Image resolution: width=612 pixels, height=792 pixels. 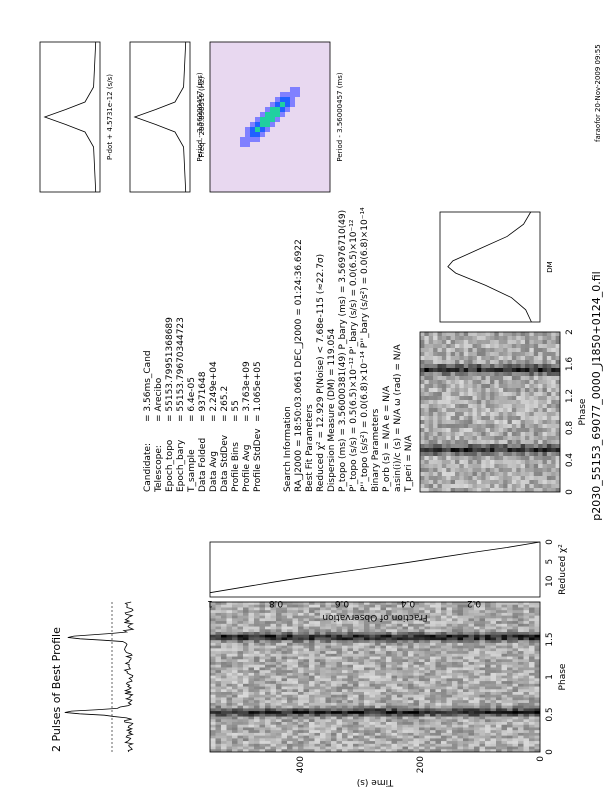 What do you see at coordinates (160, 117) in the screenshot?
I see `chi2-period-chart` at bounding box center [160, 117].